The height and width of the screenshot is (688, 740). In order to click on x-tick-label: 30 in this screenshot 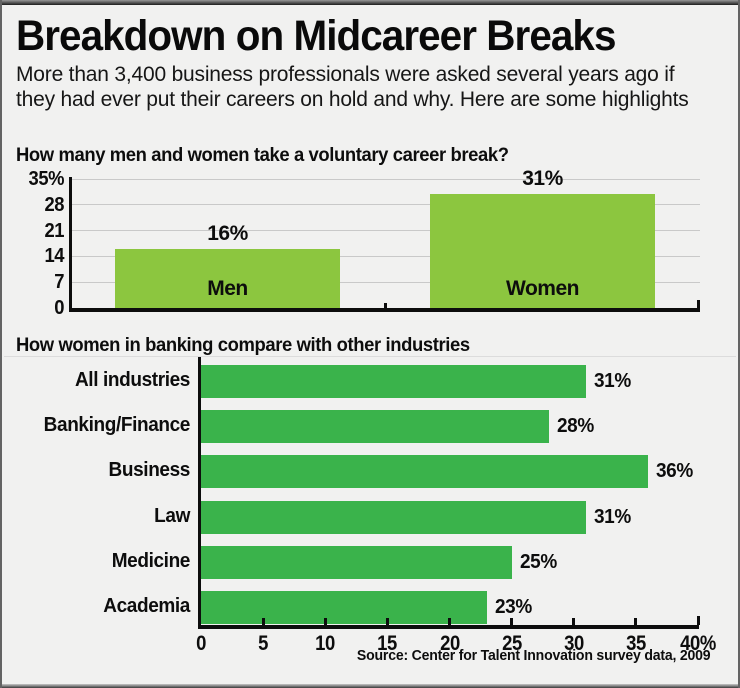, I will do `click(573, 643)`.